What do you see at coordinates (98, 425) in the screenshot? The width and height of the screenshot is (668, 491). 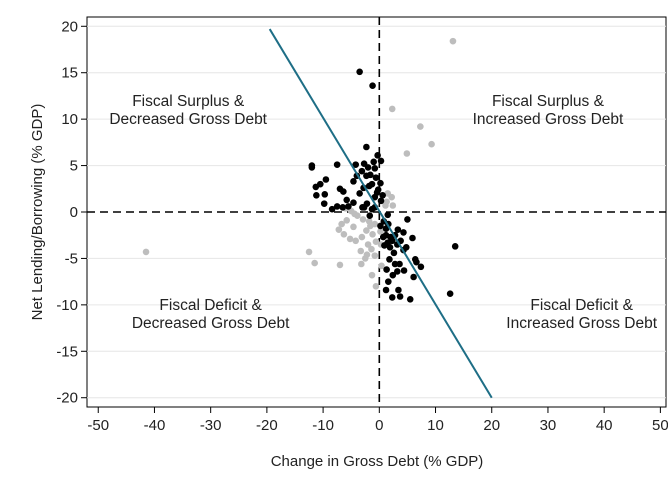 I see `x-tick-label: -50` at bounding box center [98, 425].